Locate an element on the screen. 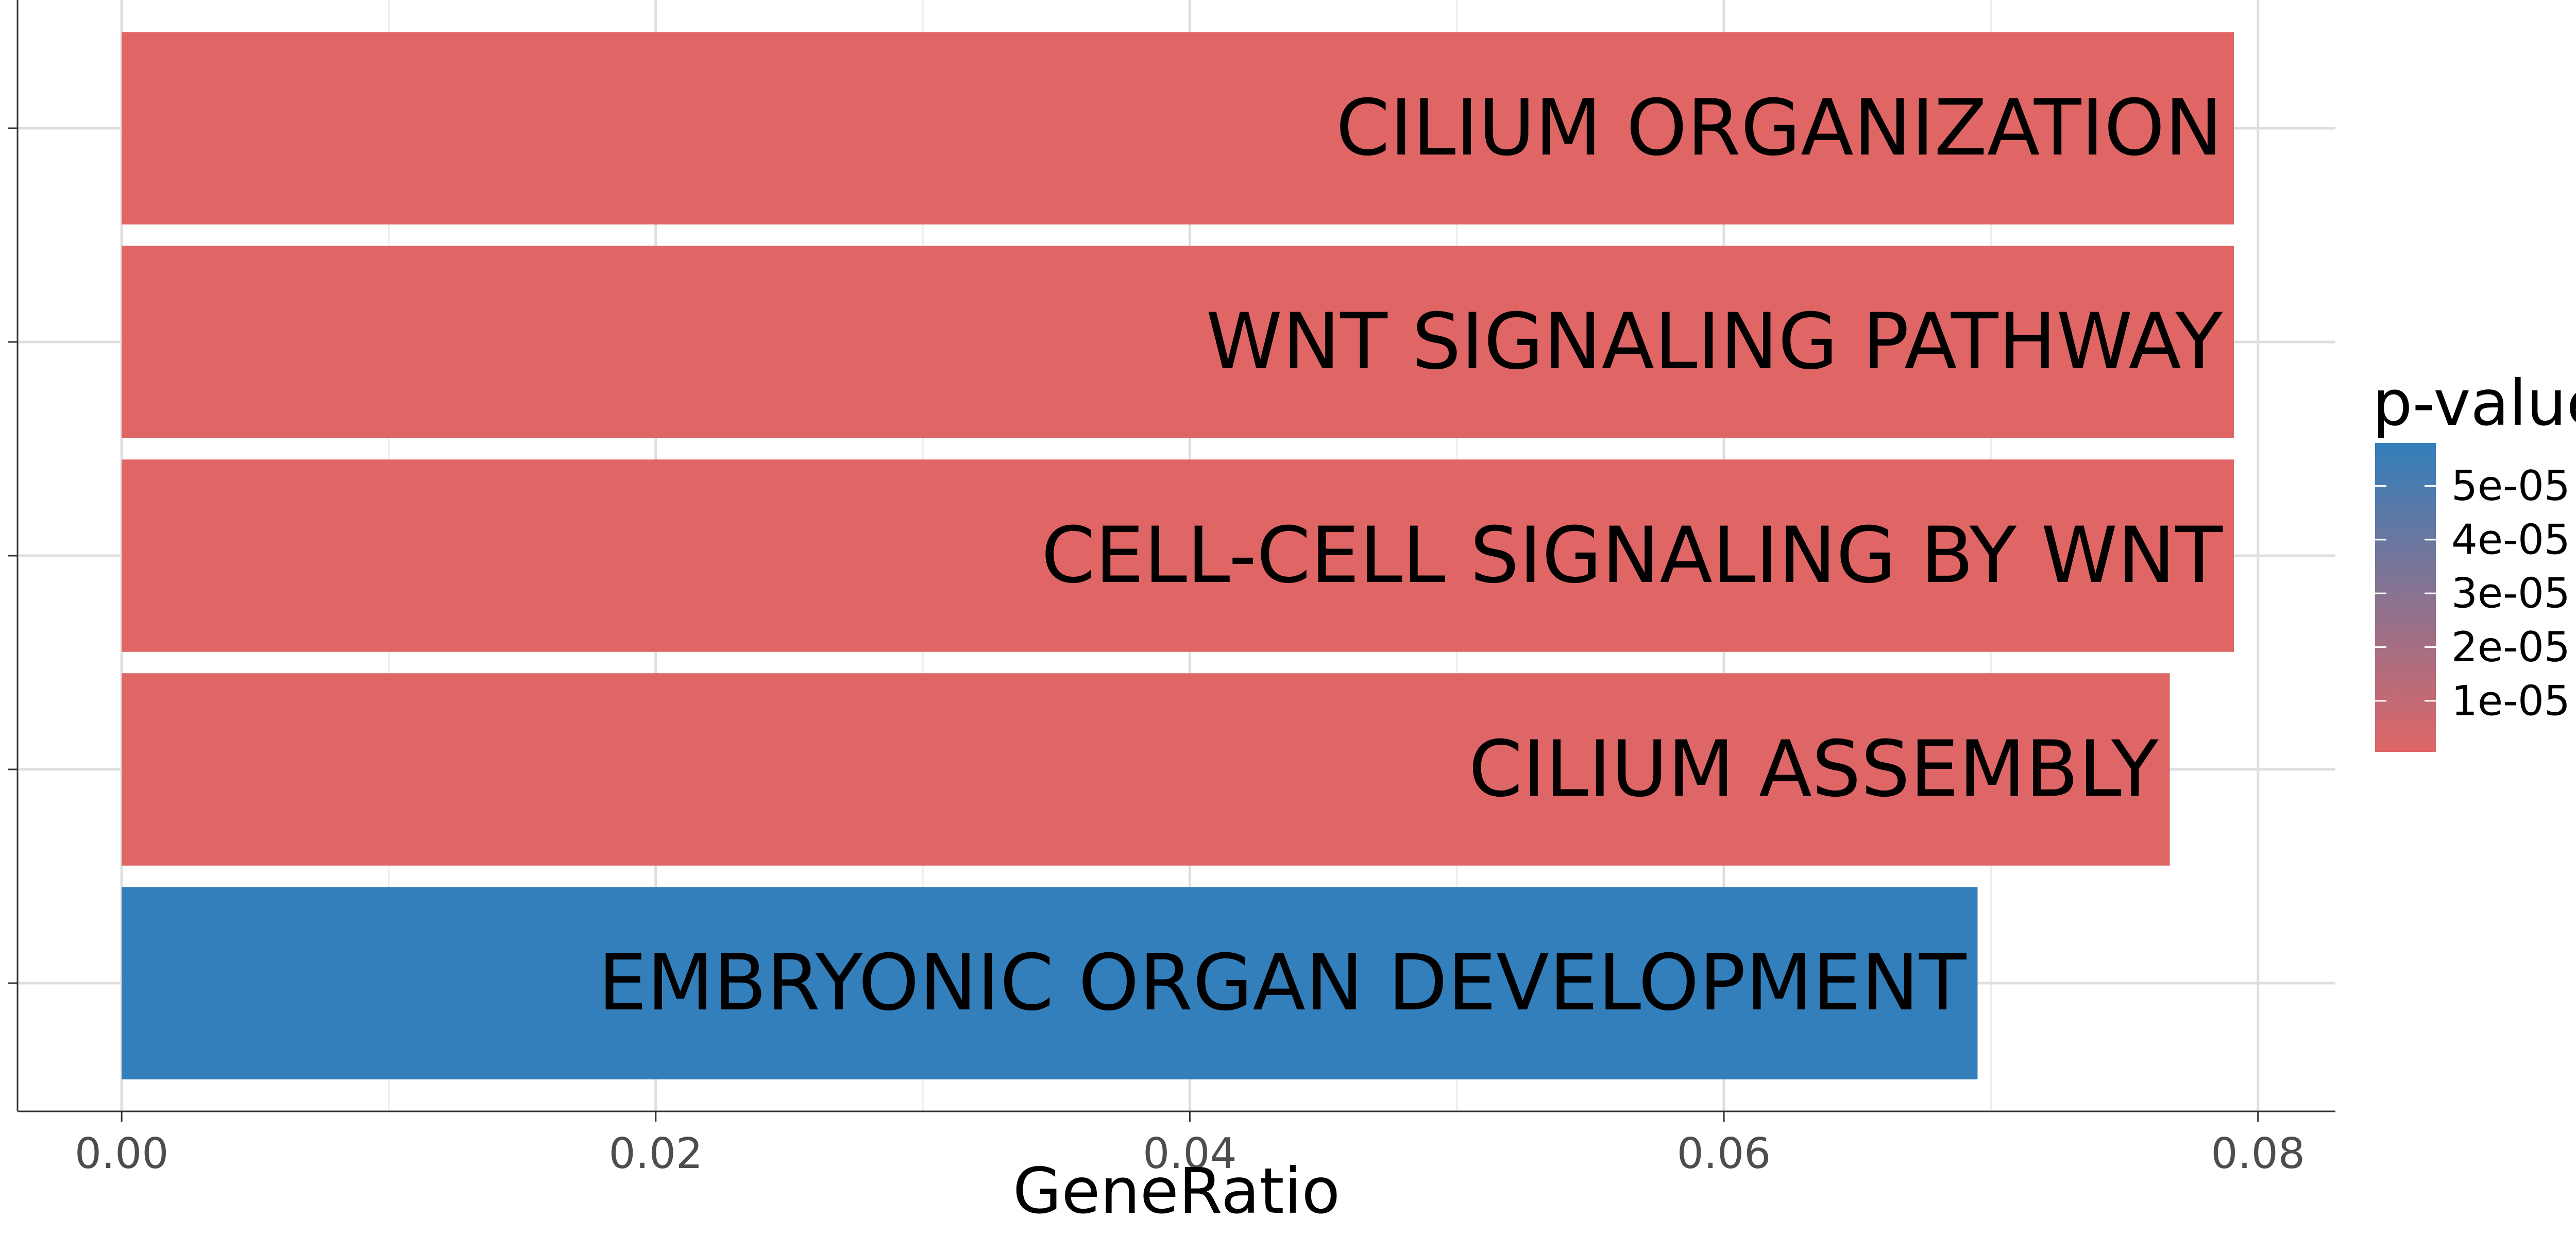  bar-label: CILIUM ORGANIZATION is located at coordinates (1779, 128).